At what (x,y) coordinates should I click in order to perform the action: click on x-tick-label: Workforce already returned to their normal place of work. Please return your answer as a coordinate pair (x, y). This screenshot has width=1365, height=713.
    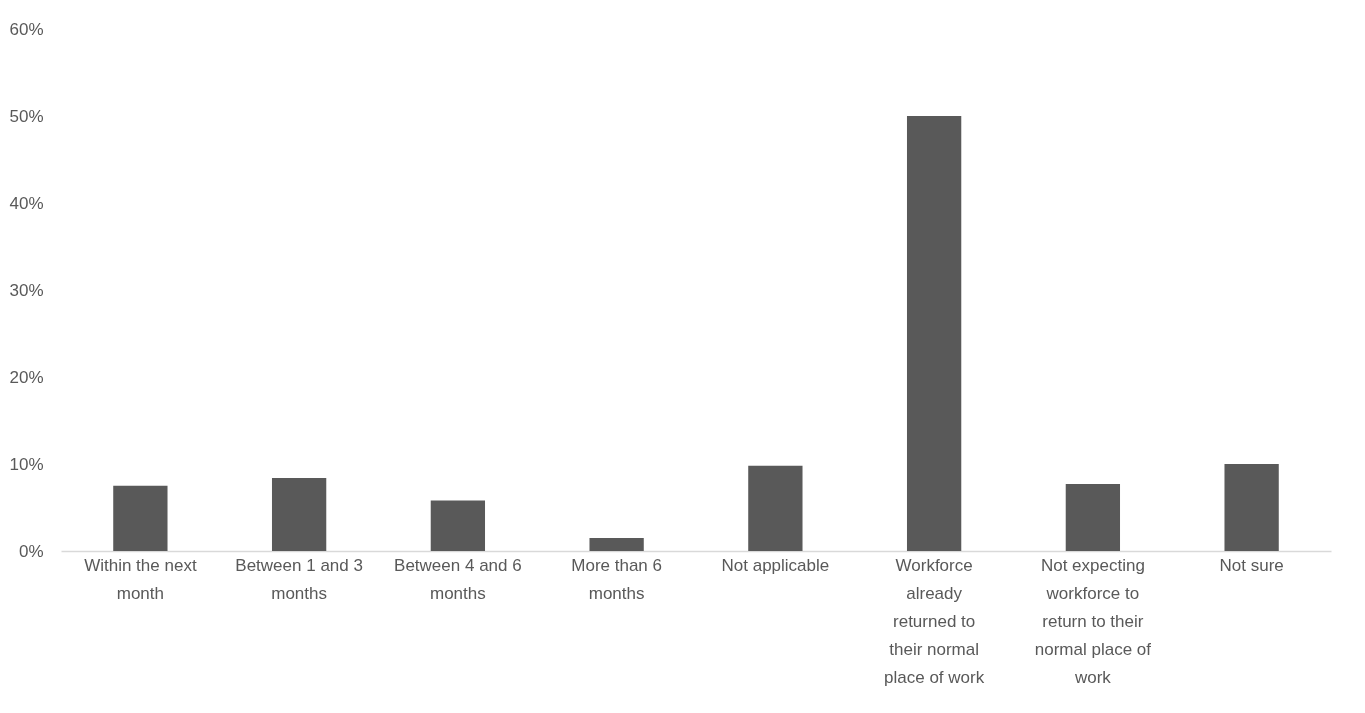
    Looking at the image, I should click on (934, 621).